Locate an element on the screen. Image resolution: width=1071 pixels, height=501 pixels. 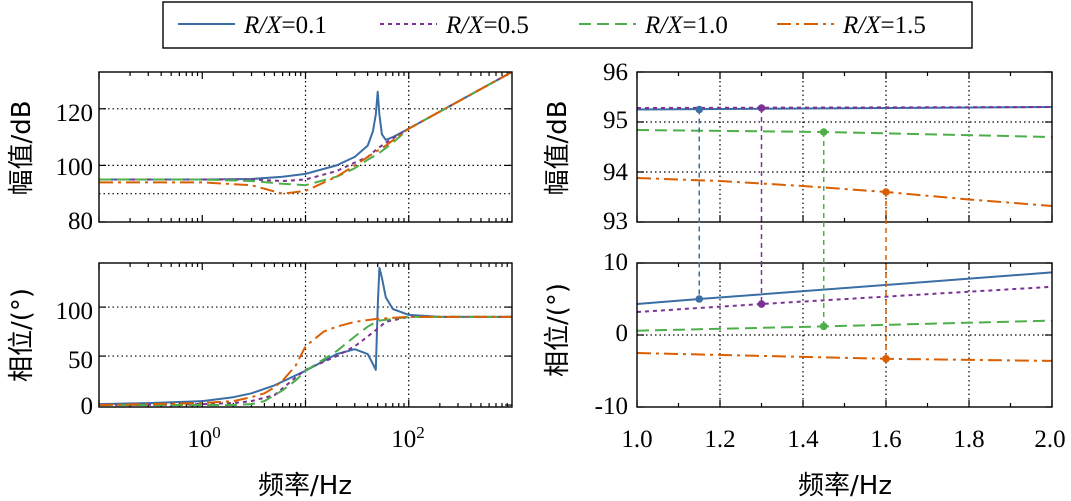
right-phase-series is located at coordinates (844, 316).